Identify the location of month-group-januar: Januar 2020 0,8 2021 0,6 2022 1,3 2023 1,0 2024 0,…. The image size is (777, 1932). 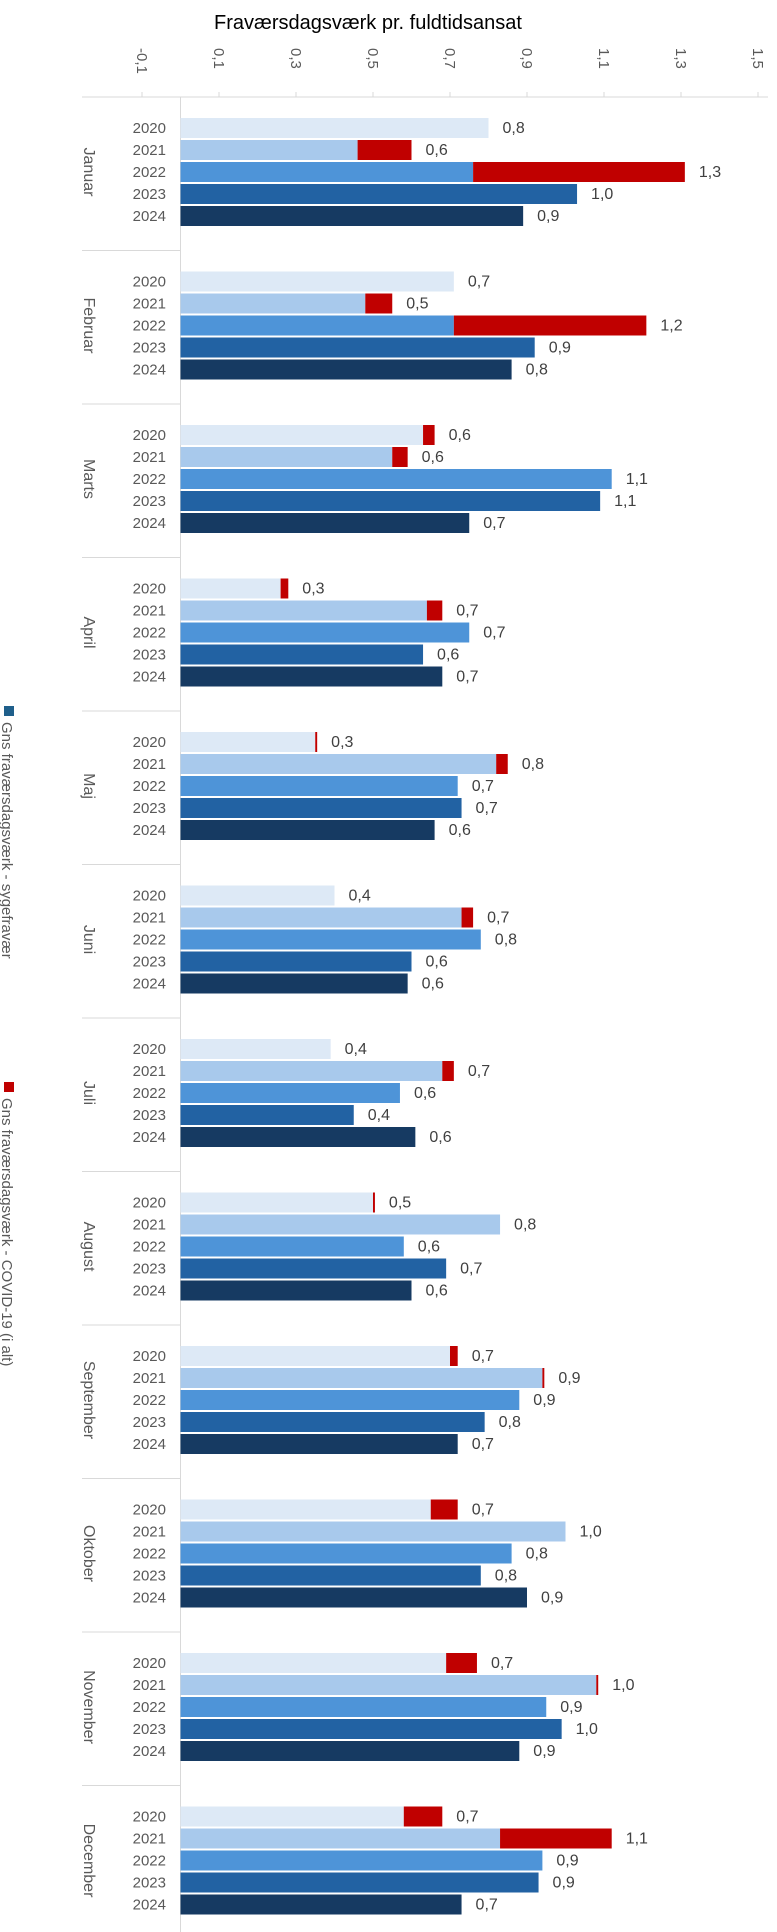
(400, 184).